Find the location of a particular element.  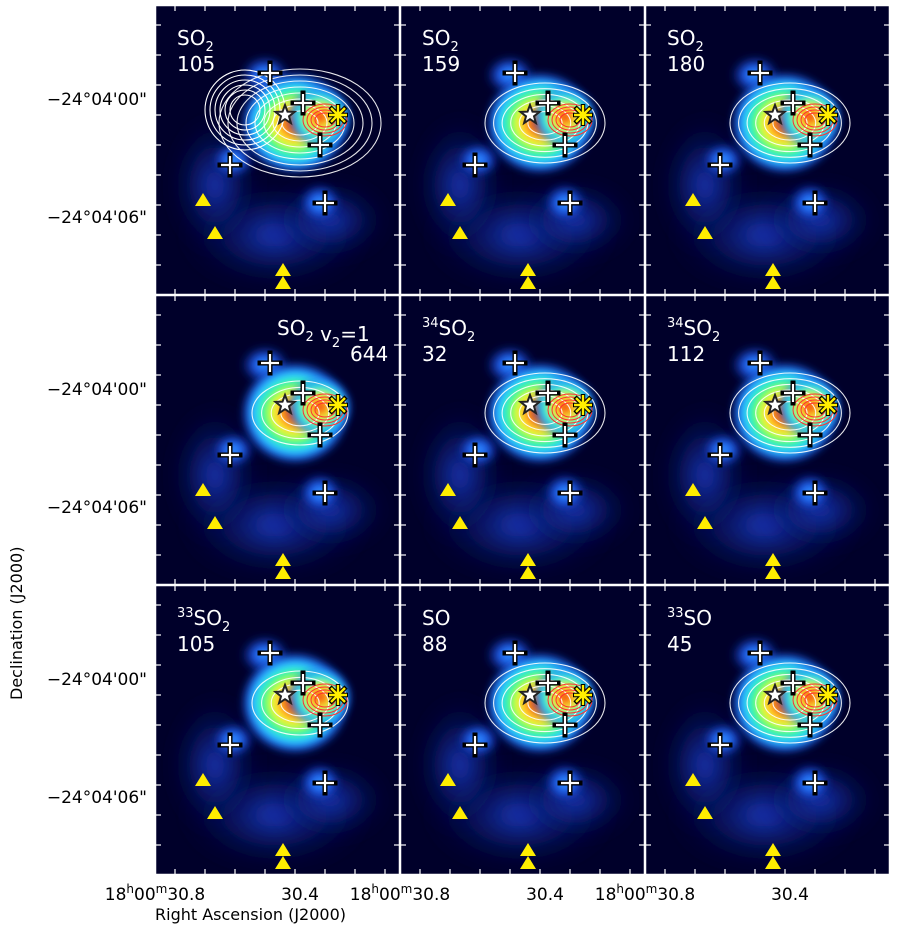

panel-value: 32 is located at coordinates (434, 354).